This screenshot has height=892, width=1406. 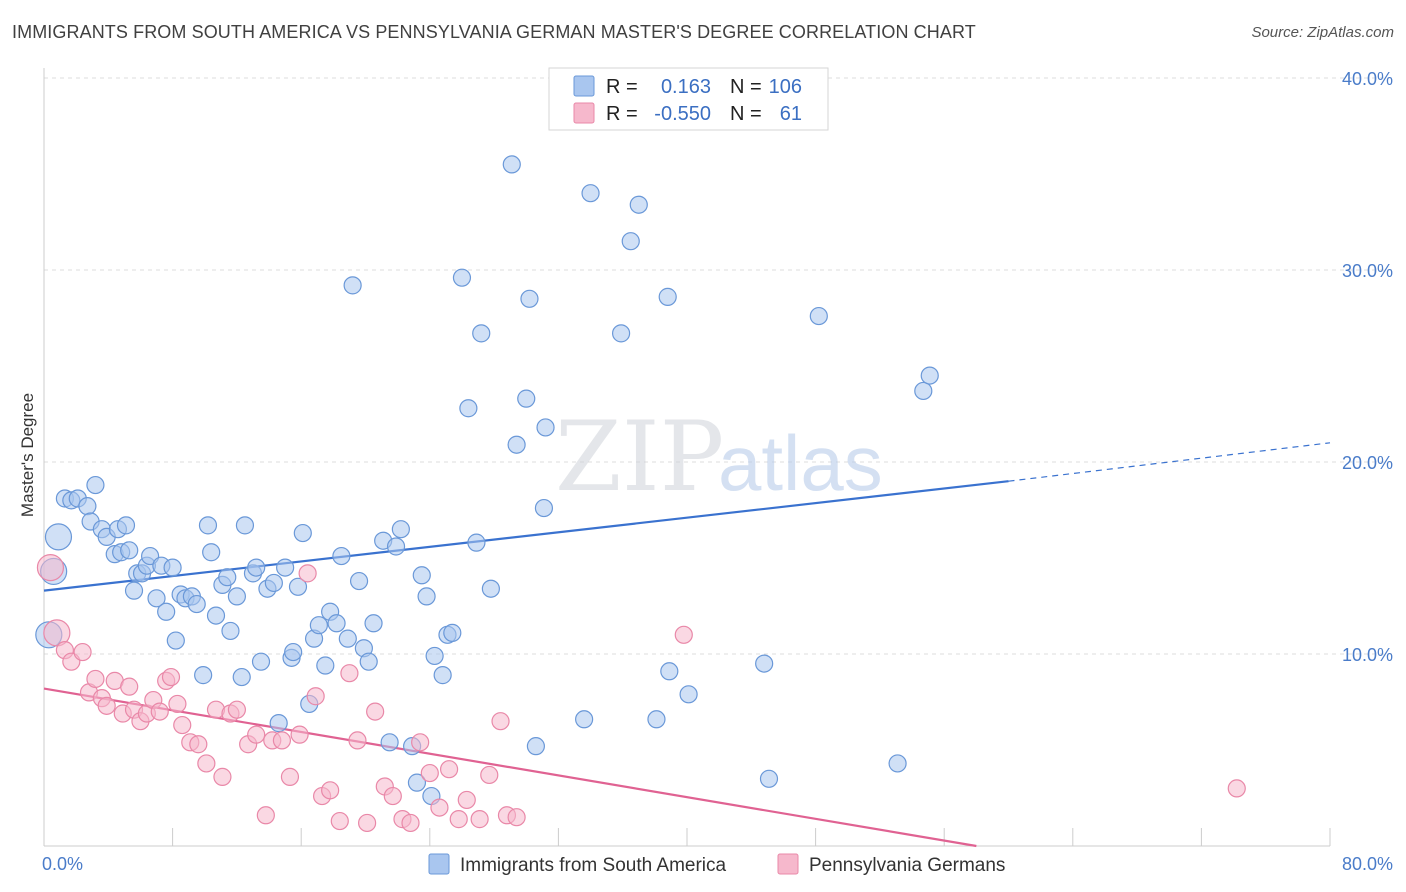 What do you see at coordinates (1367, 655) in the screenshot?
I see `y-tick-label: 10.0%` at bounding box center [1367, 655].